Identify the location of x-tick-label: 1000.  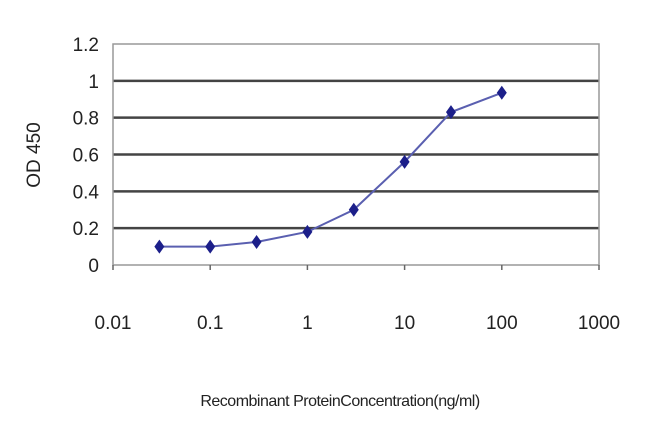
(599, 323).